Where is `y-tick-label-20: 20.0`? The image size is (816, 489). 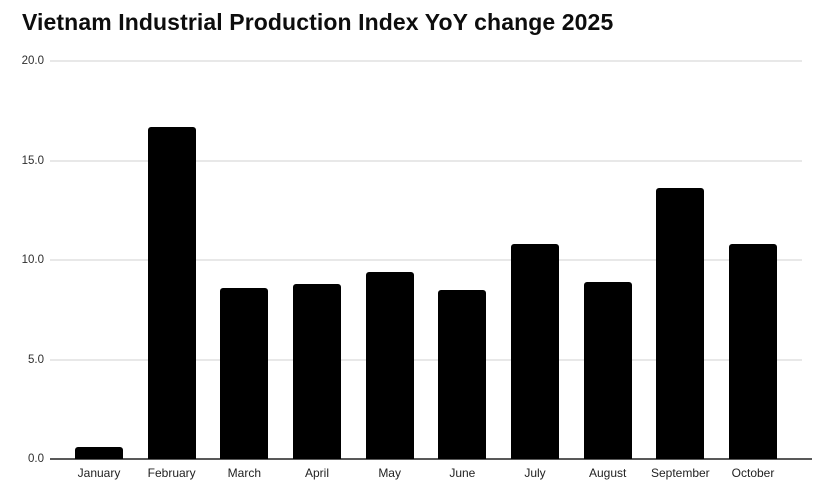 y-tick-label-20: 20.0 is located at coordinates (32, 61).